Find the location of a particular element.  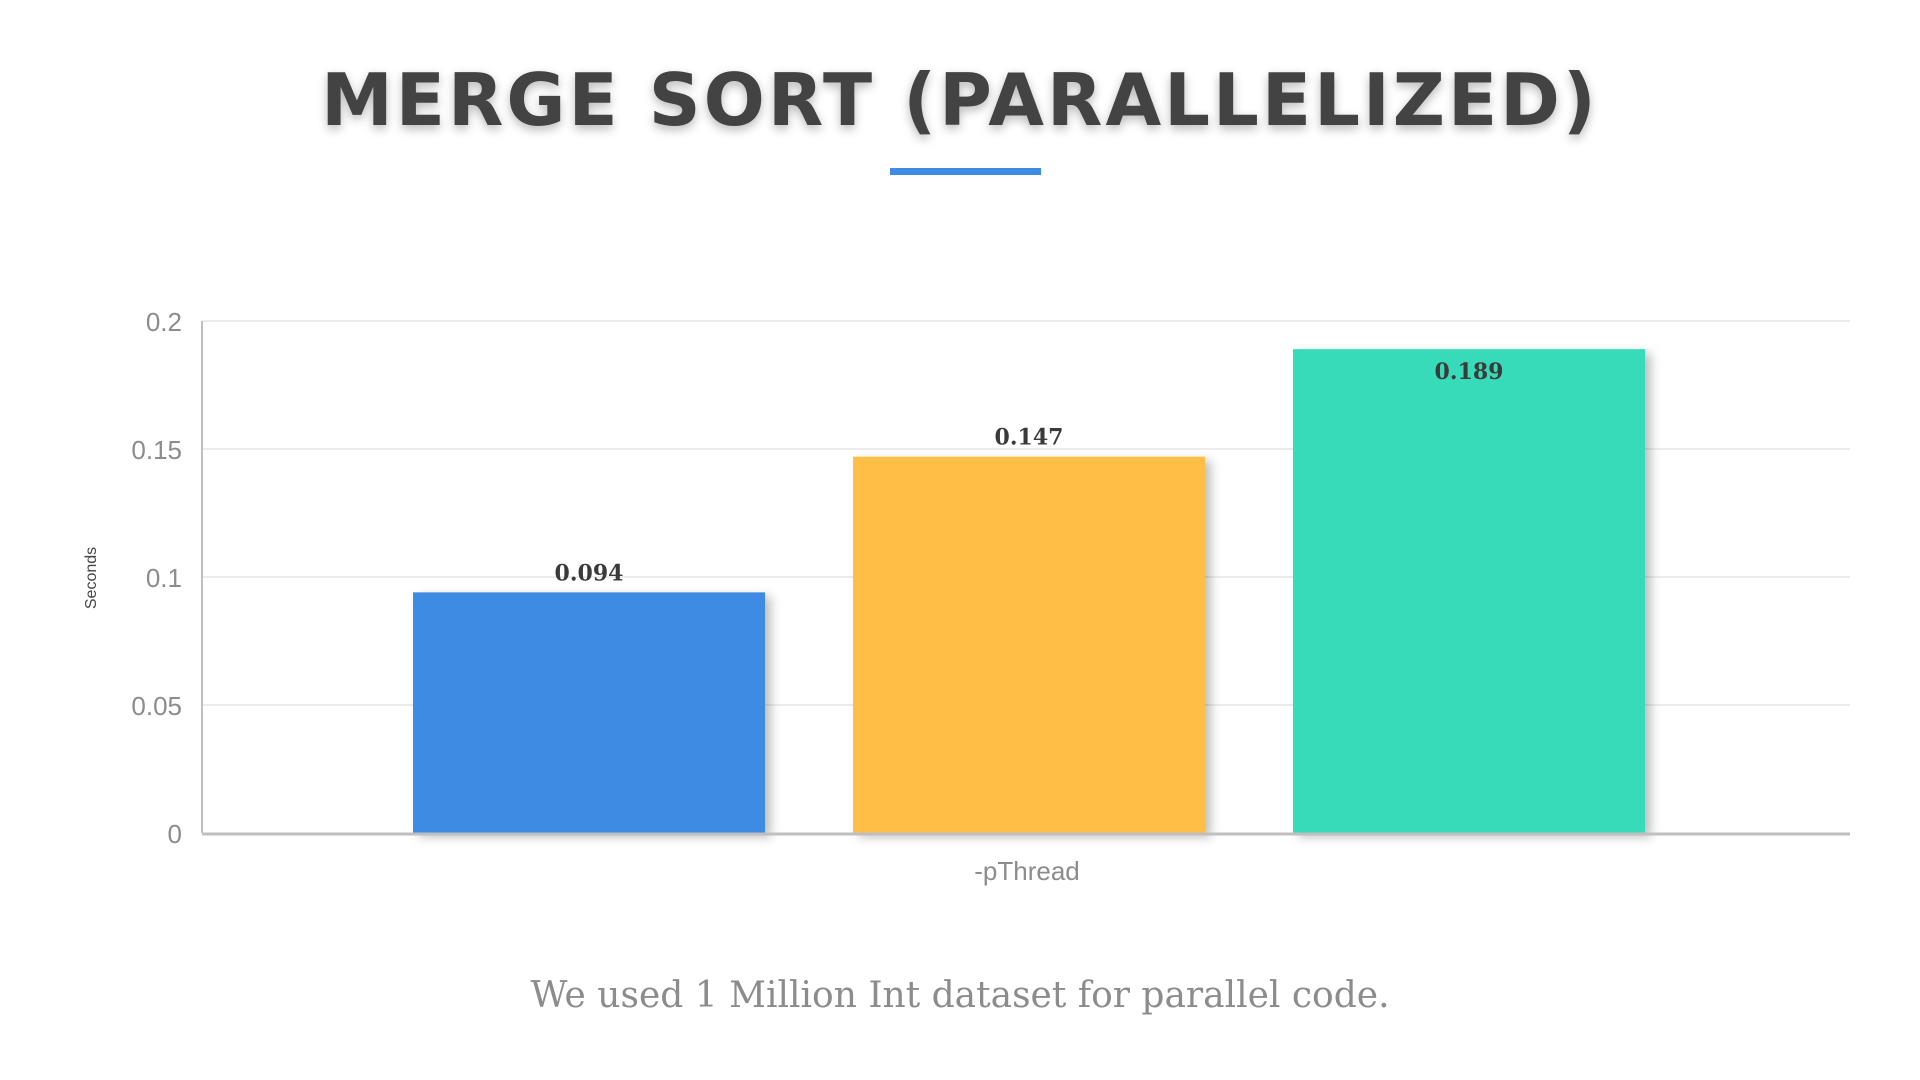

slide-title: MERGE SORT (PARALLELIZED) is located at coordinates (960, 100).